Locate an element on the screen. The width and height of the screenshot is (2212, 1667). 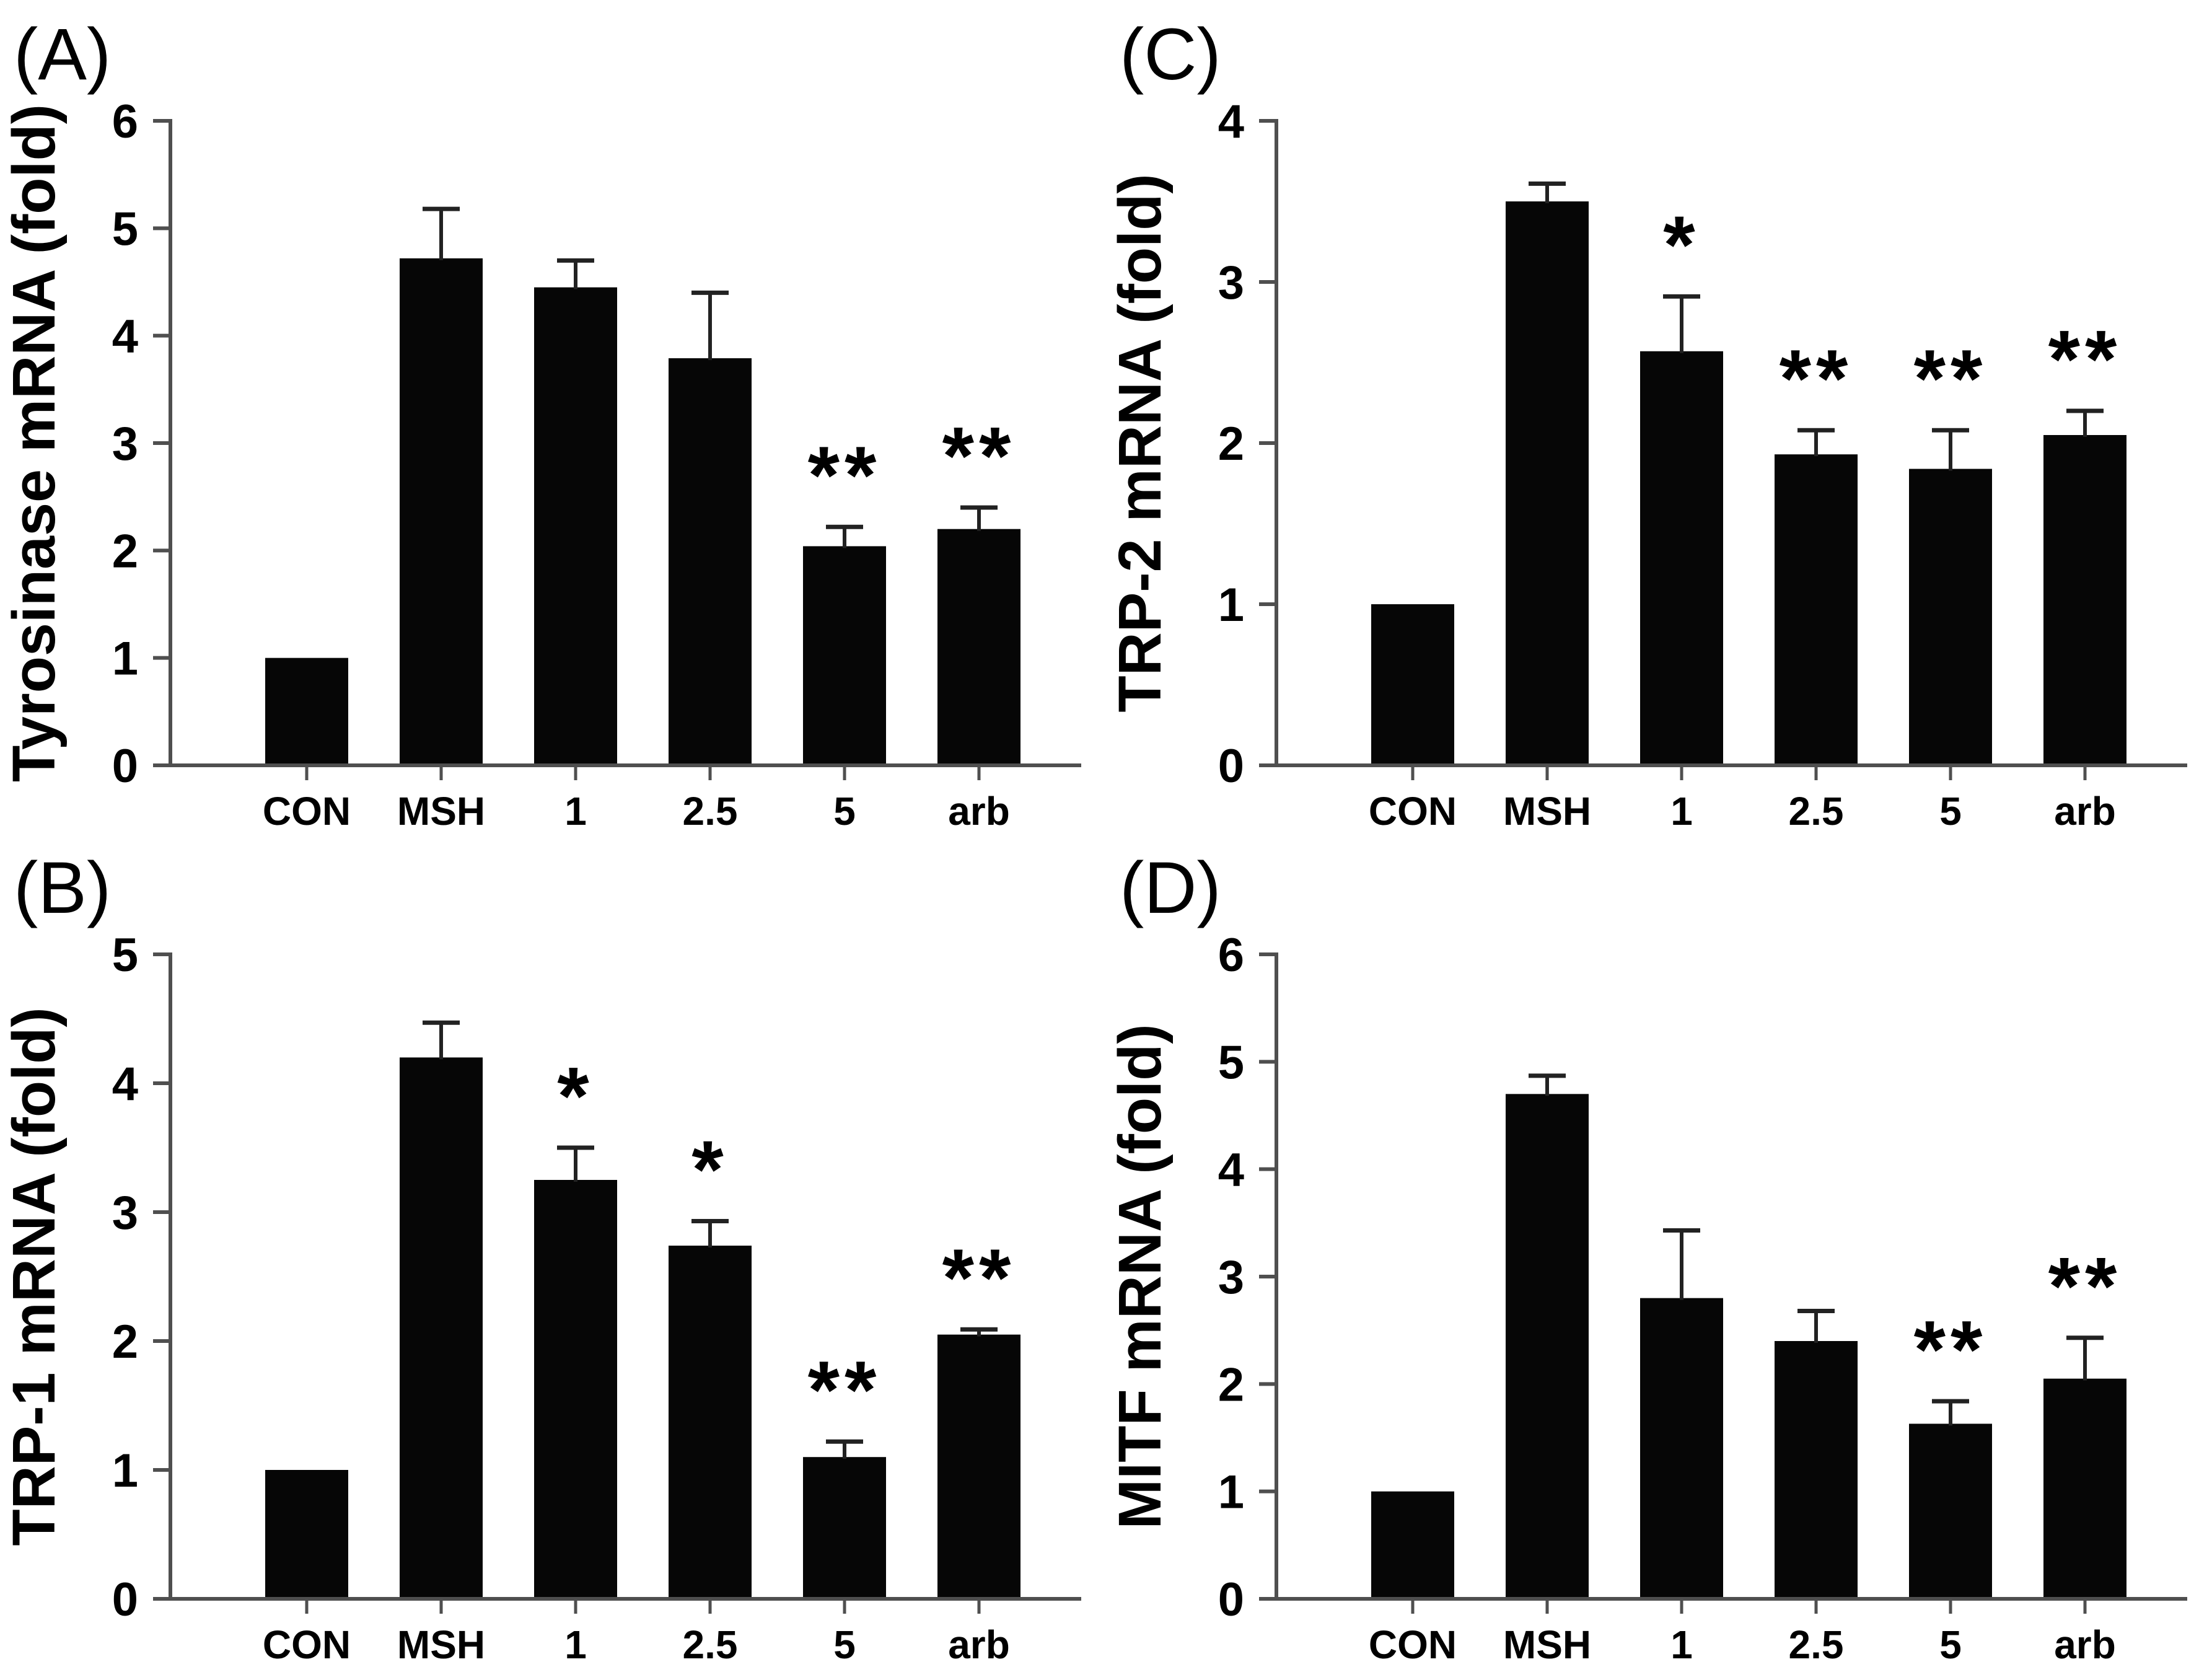
y-axis-title: Tyrosinase mRNA (fold) is located at coordinates (34, 443).